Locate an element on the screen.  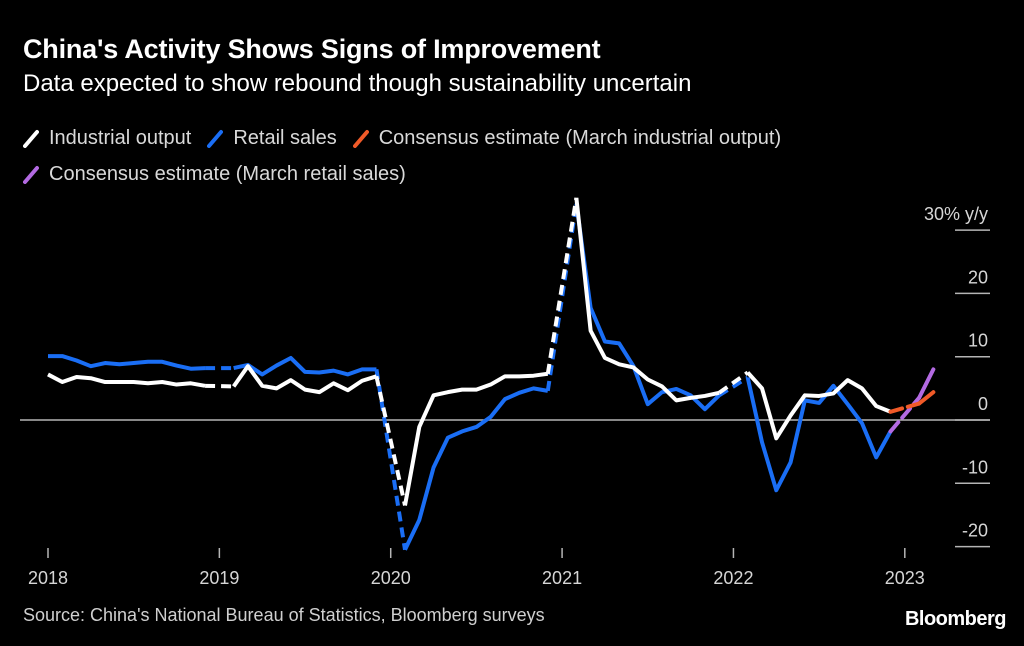
y-tick-label: 10 is located at coordinates (978, 341).